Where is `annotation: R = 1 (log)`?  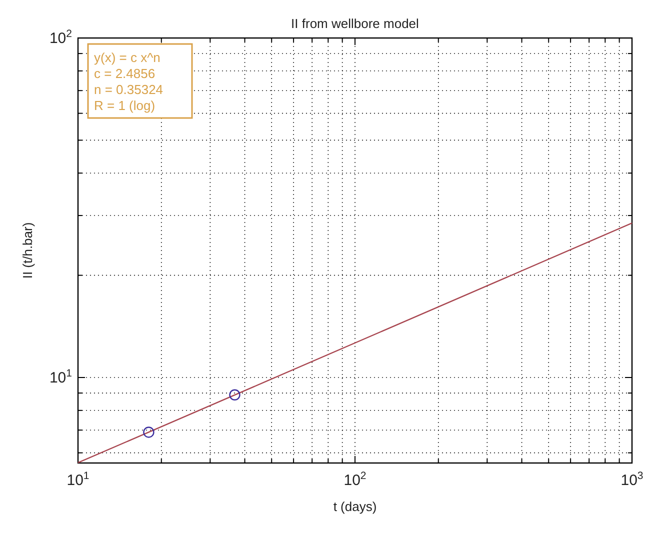 annotation: R = 1 (log) is located at coordinates (125, 105).